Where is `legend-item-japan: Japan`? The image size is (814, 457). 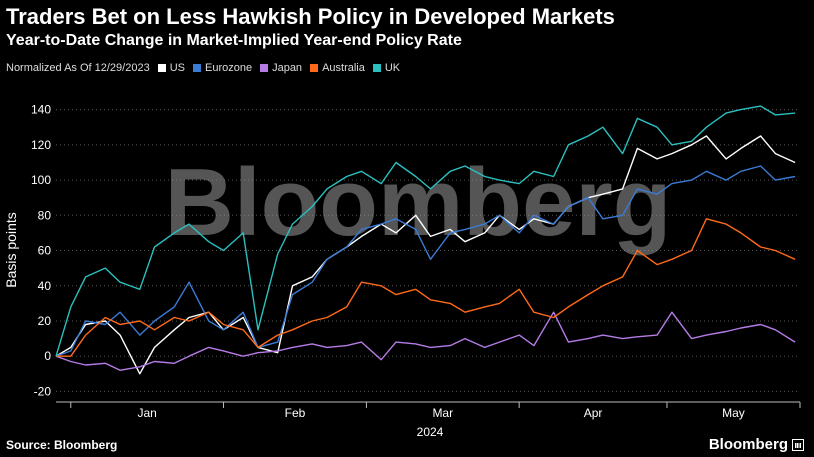
legend-item-japan: Japan is located at coordinates (281, 68).